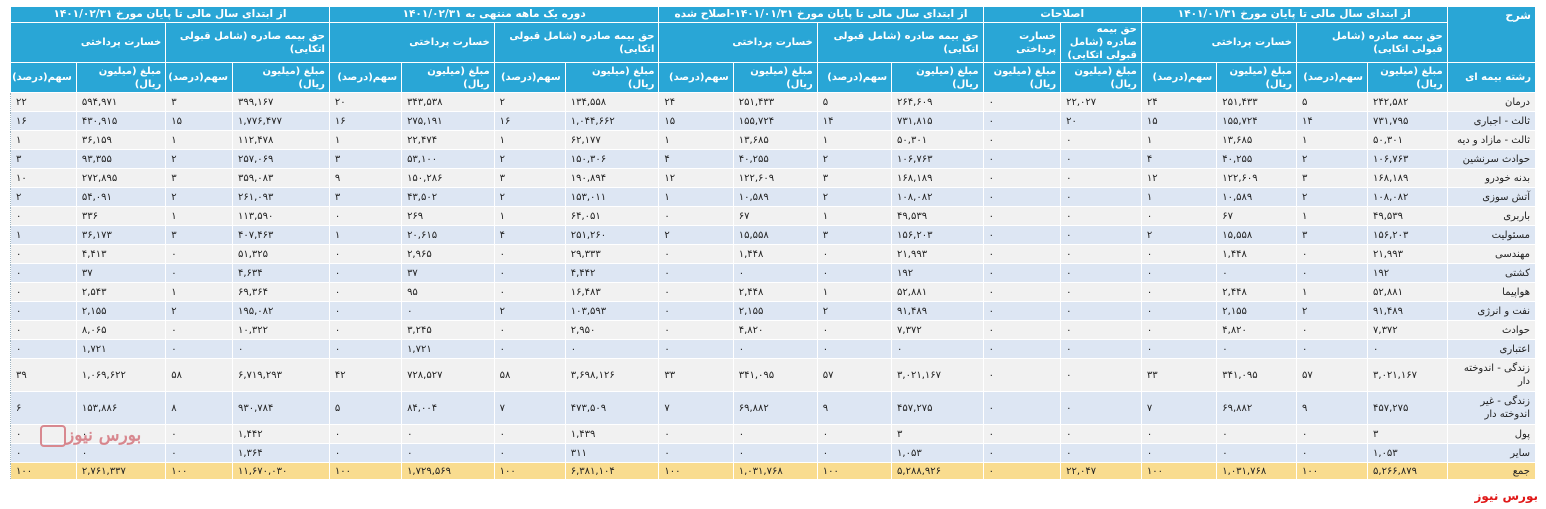  Describe the element at coordinates (612, 375) in the screenshot. I see `table-cell: ۳,۶۹۸,۱۲۶` at that location.